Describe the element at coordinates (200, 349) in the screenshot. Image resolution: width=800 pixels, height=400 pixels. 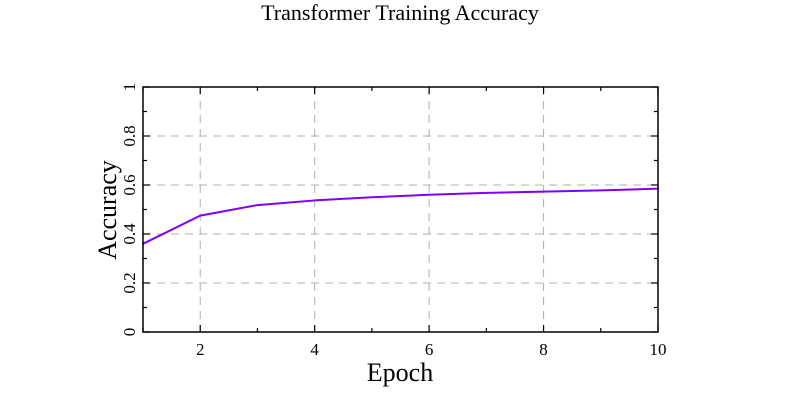
I see `x-tick-label: 2` at that location.